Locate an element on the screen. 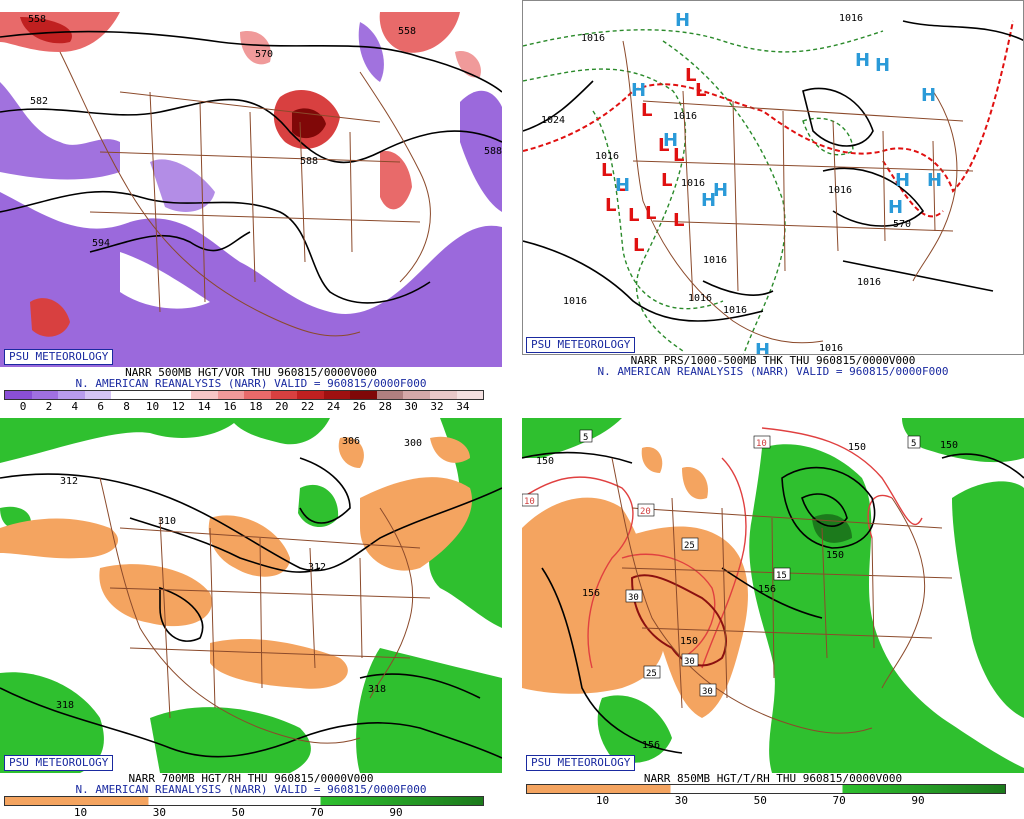  legend-tick-label: 4 is located at coordinates (75, 406).